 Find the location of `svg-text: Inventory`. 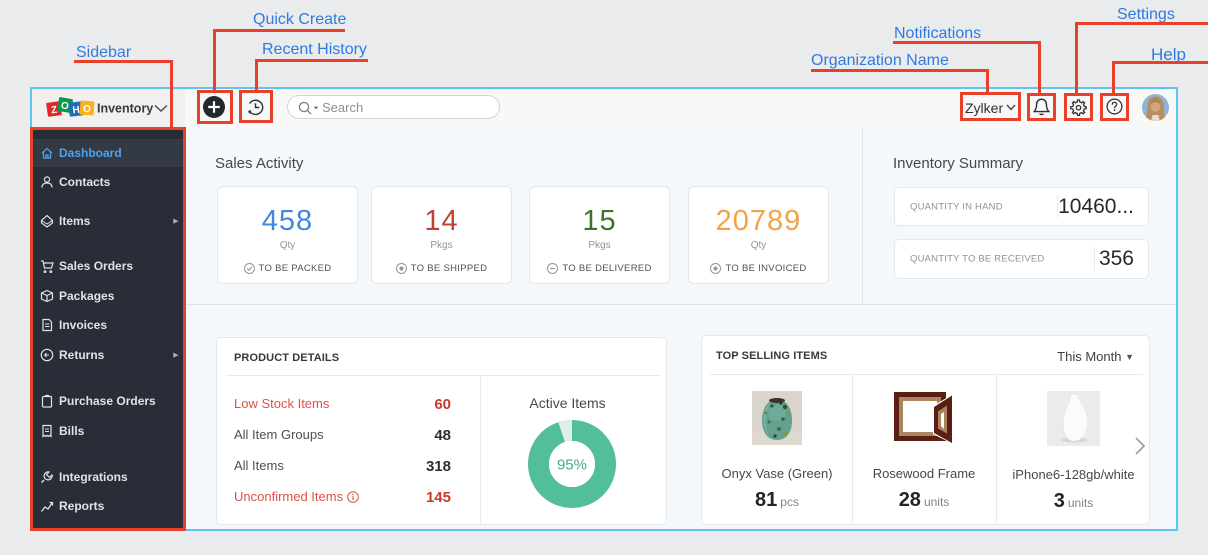

svg-text: Inventory is located at coordinates (125, 109).